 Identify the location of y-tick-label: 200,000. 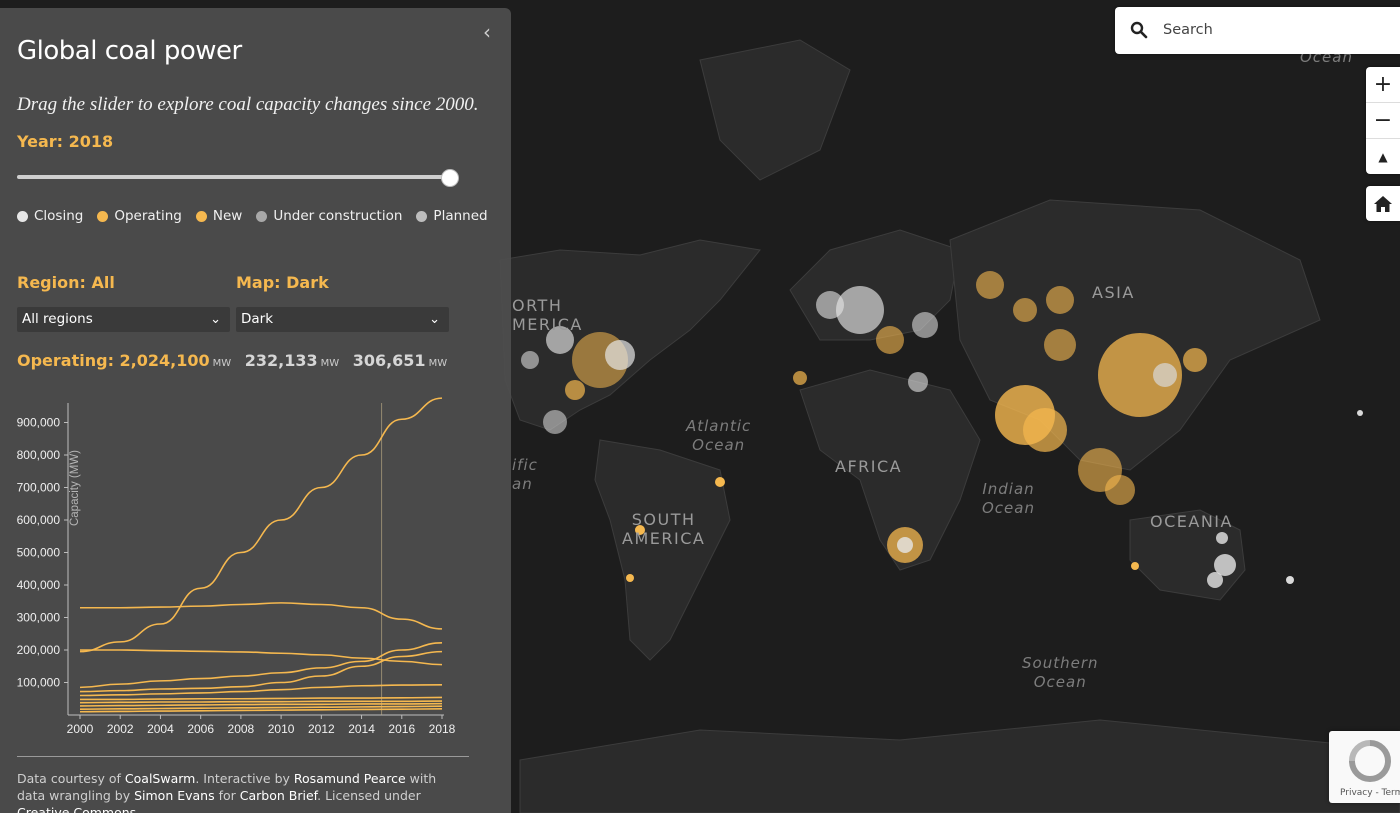
(39, 650).